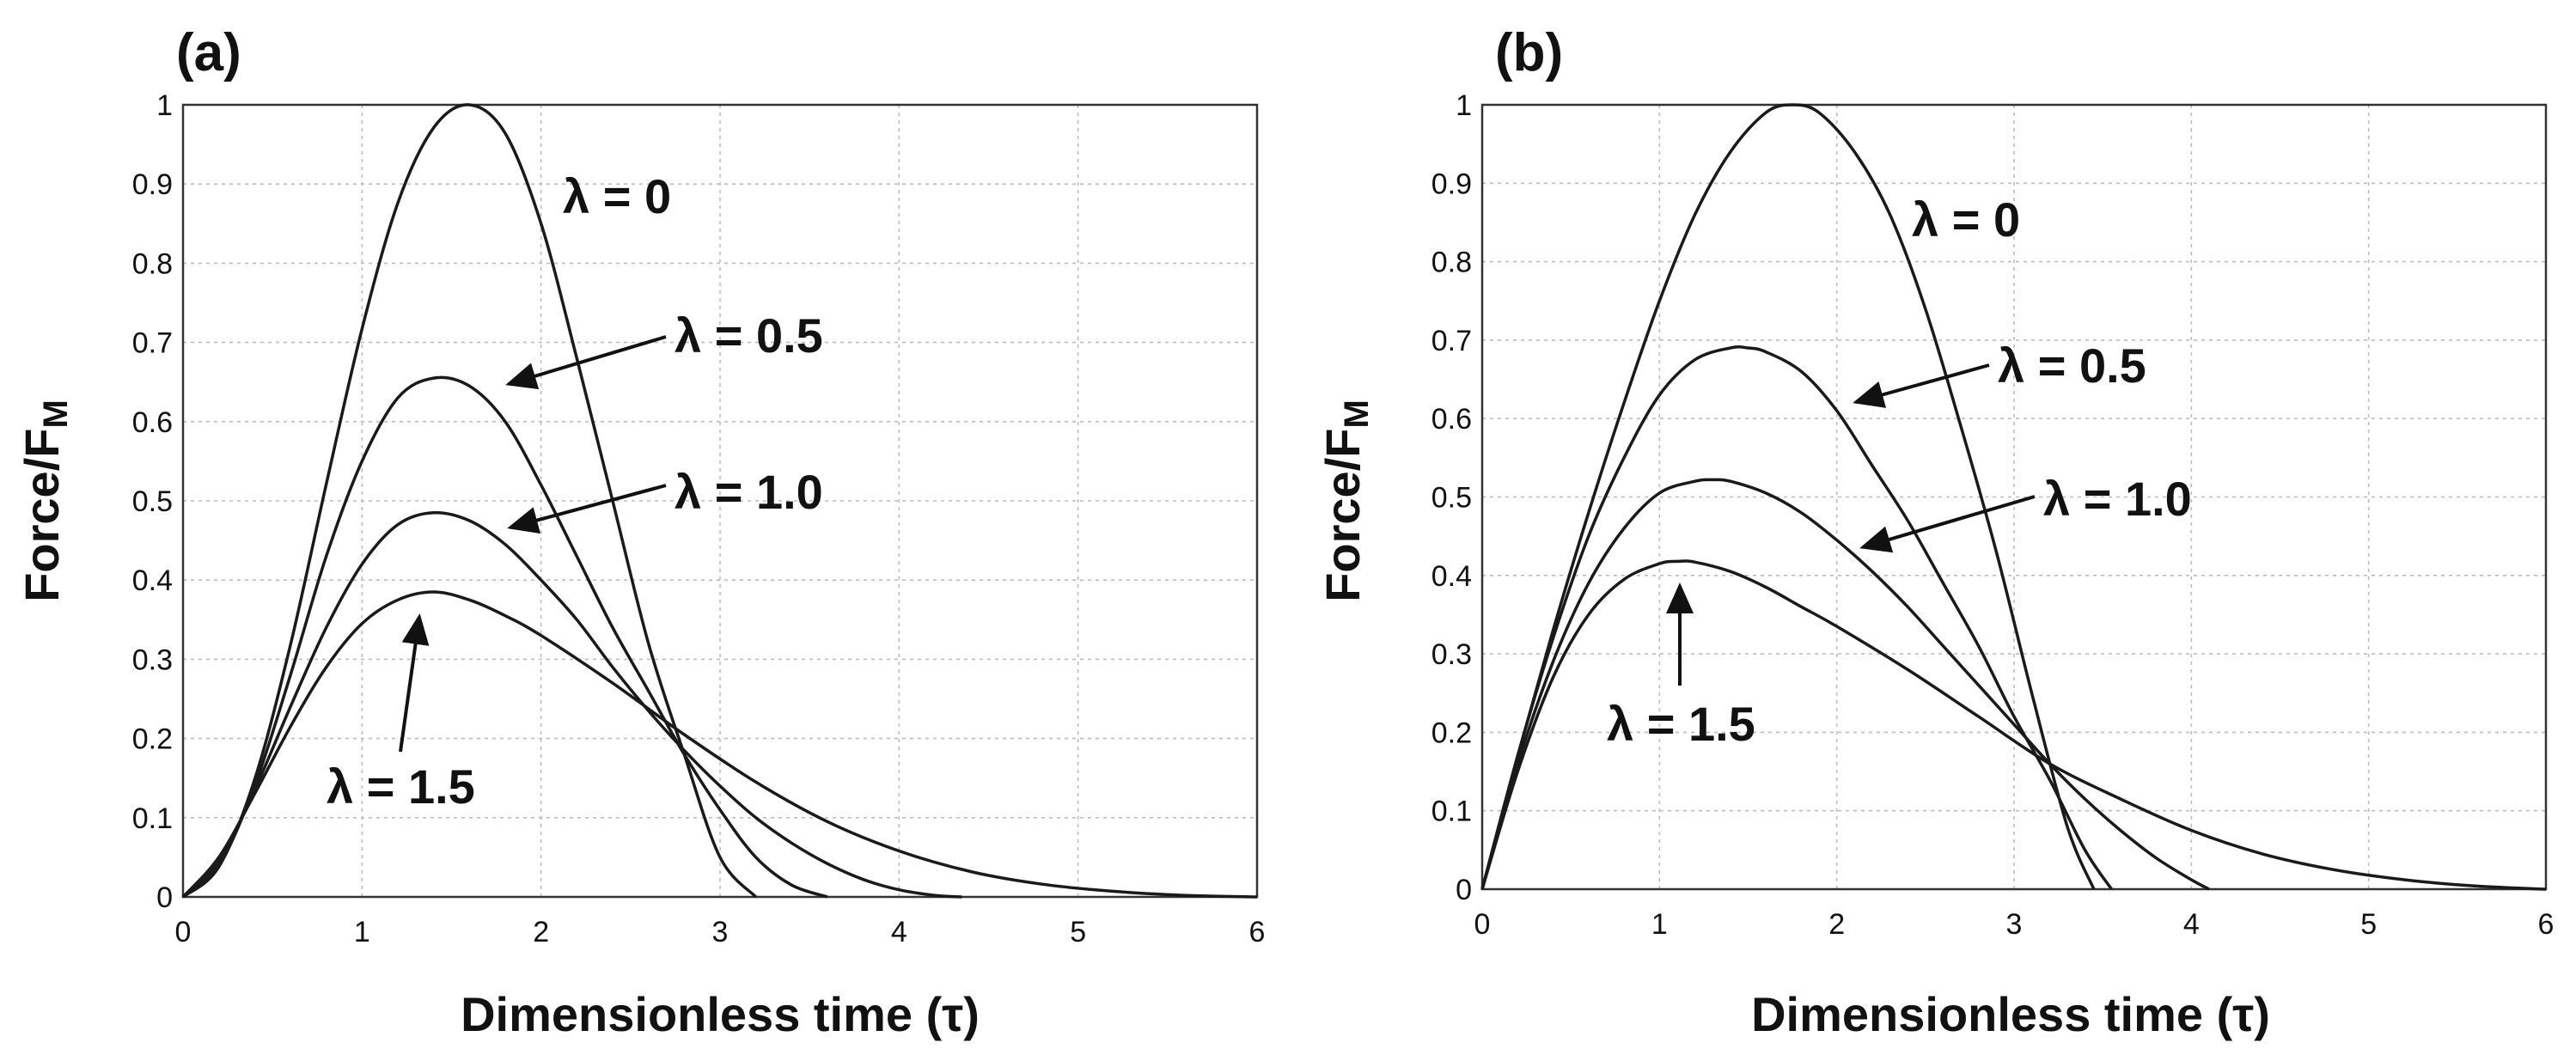 The height and width of the screenshot is (1061, 2576). I want to click on x-tick-label-b: 6, so click(2546, 924).